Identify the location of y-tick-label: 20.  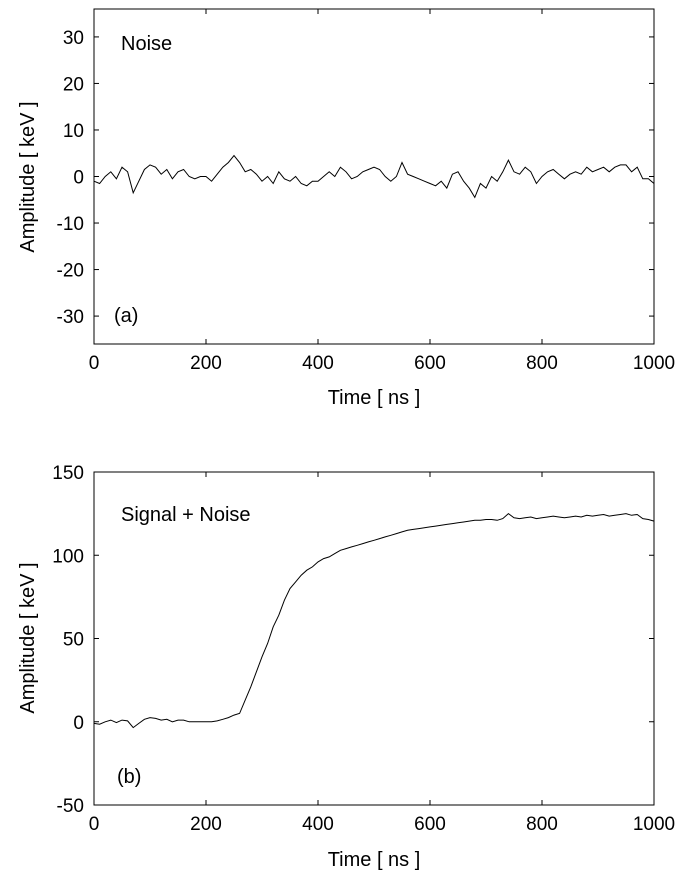
(73, 84).